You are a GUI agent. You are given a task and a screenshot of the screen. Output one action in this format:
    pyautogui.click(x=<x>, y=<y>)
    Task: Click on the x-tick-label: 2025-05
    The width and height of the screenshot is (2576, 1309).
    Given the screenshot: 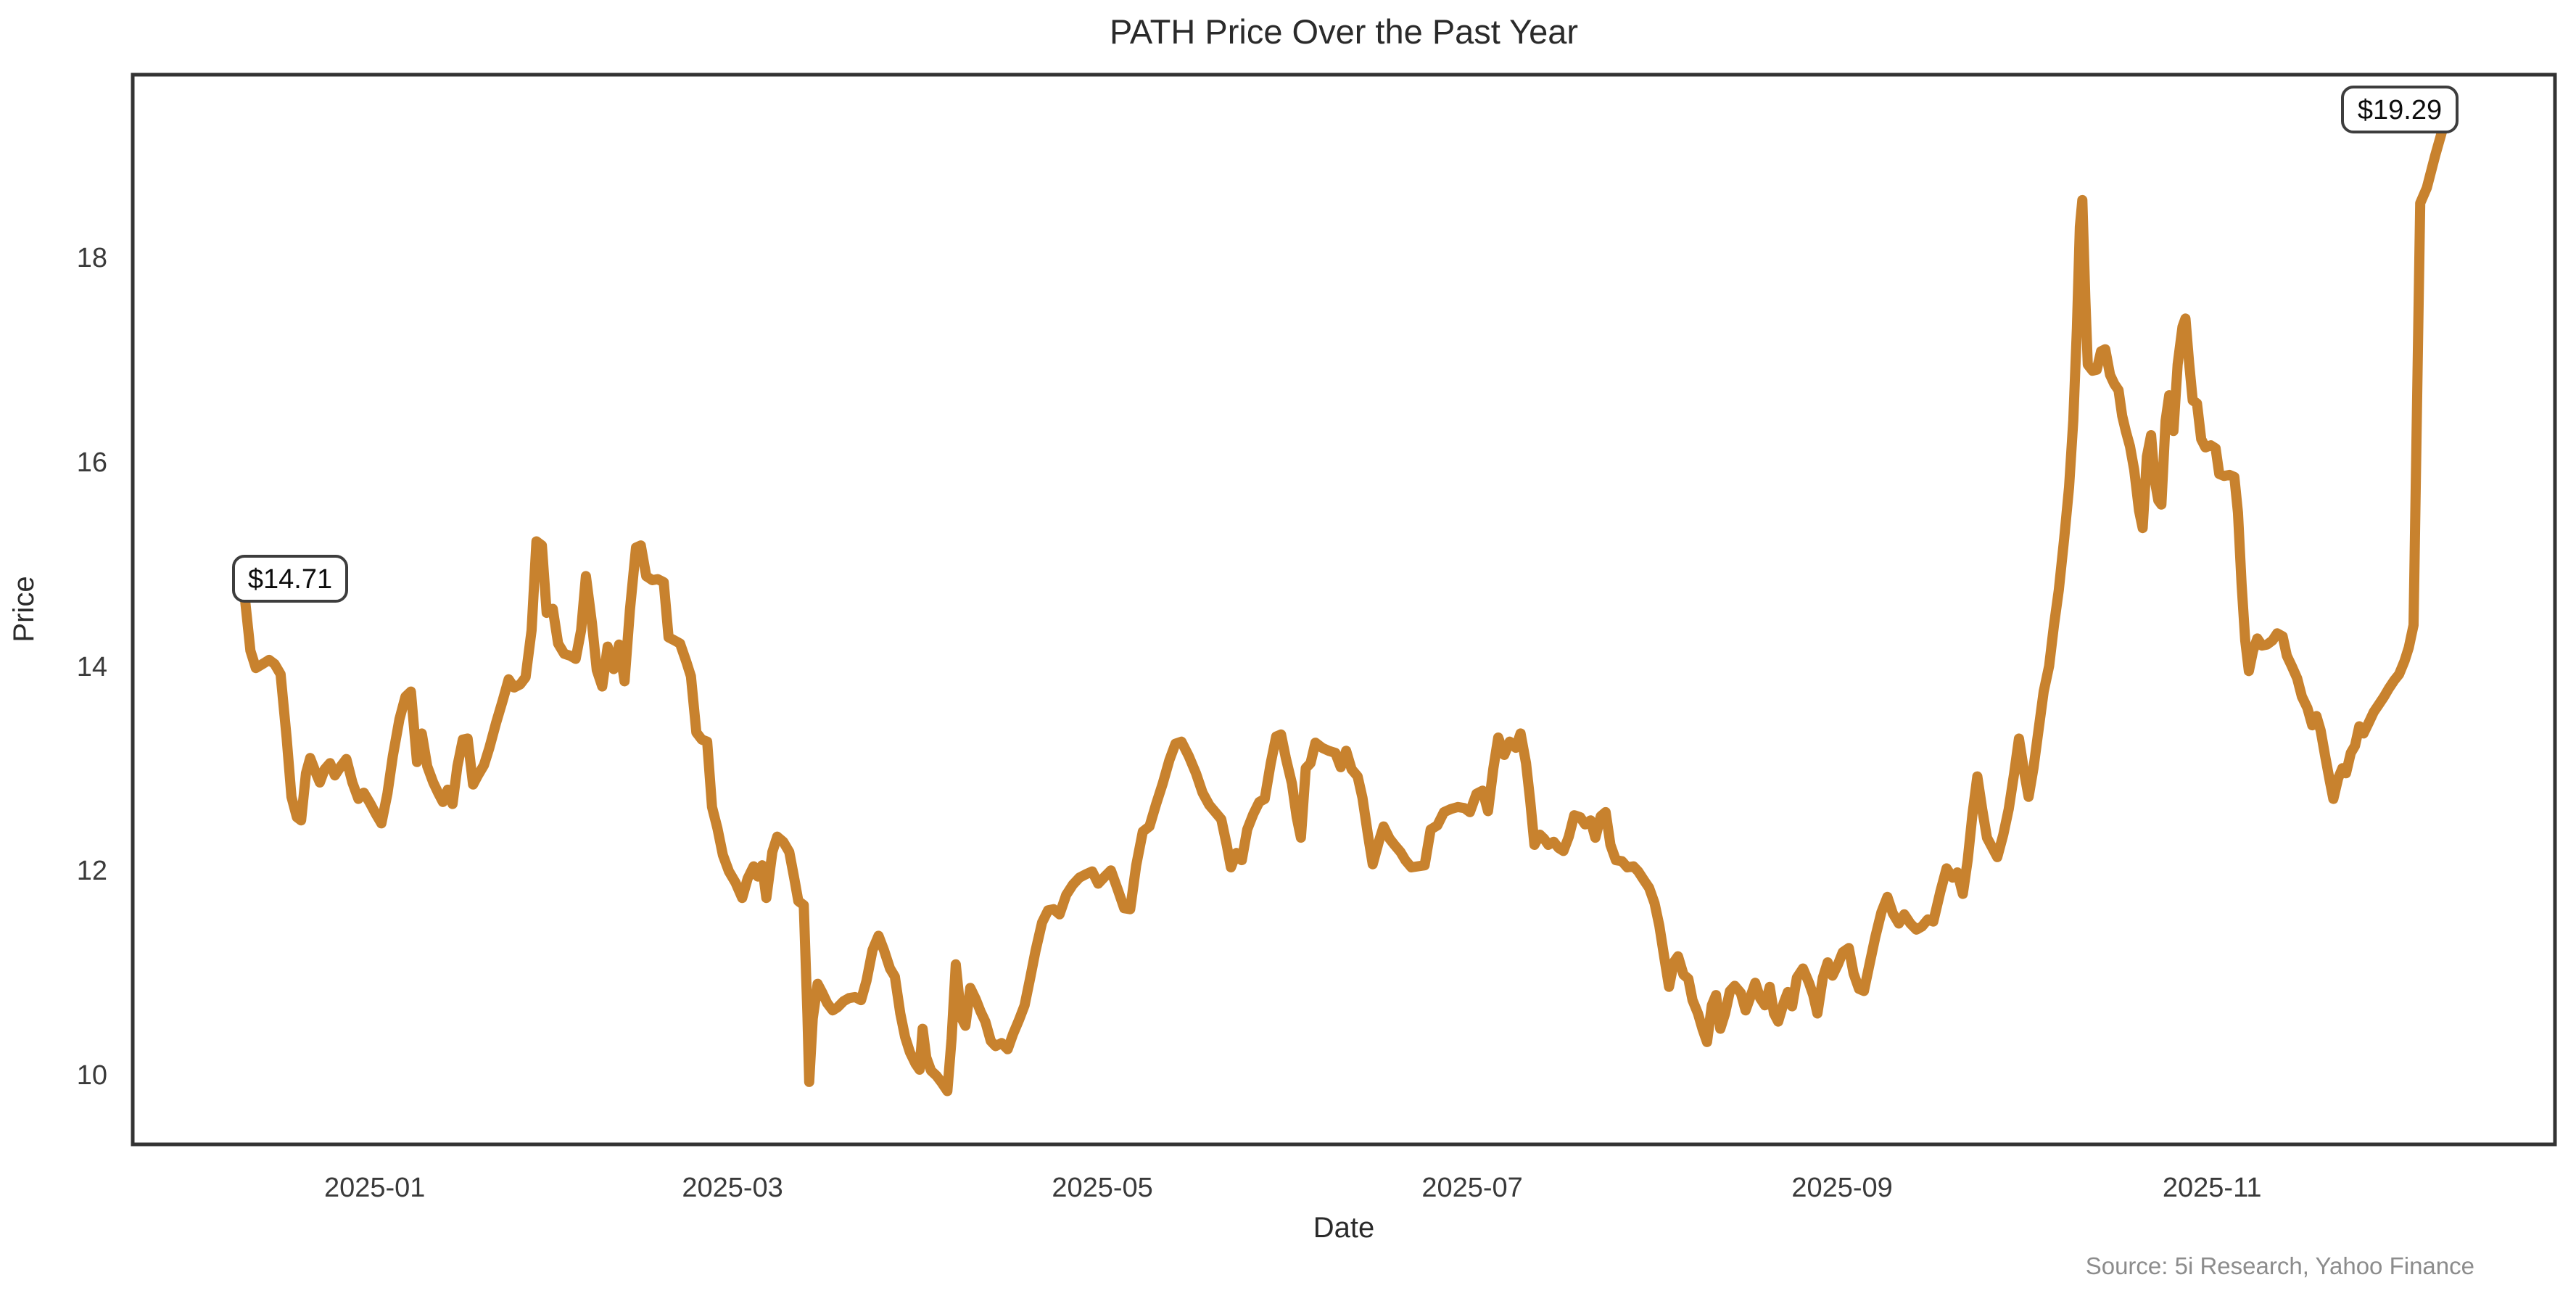 What is the action you would take?
    pyautogui.click(x=1102, y=1188)
    